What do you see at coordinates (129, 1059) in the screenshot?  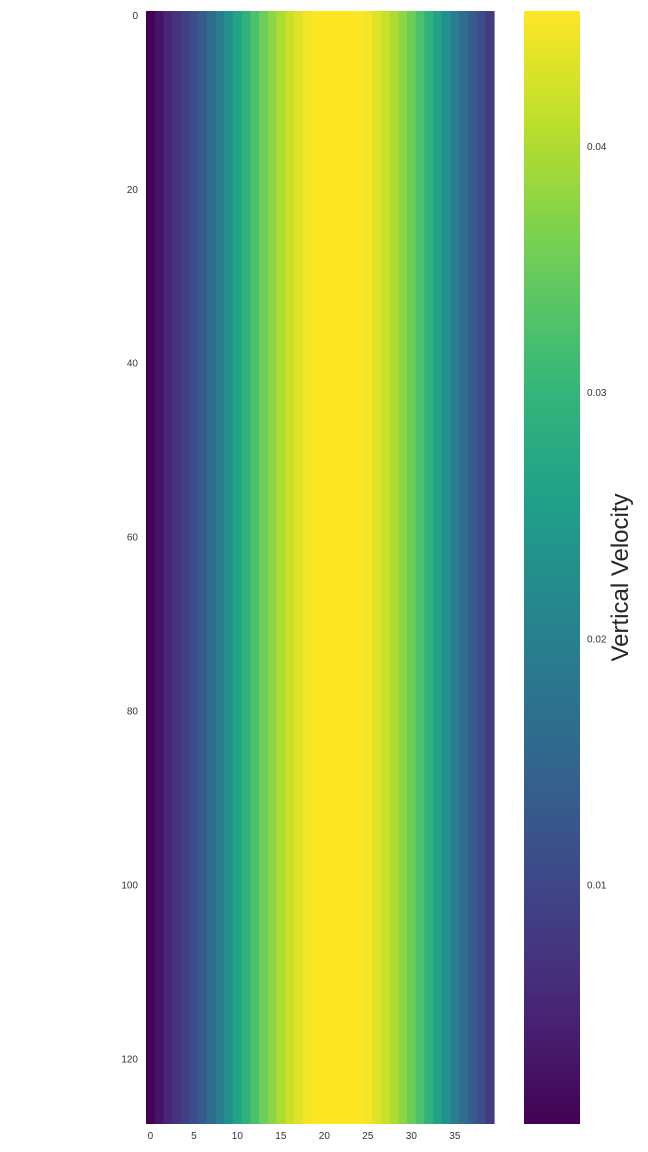 I see `y-tick-label: 120` at bounding box center [129, 1059].